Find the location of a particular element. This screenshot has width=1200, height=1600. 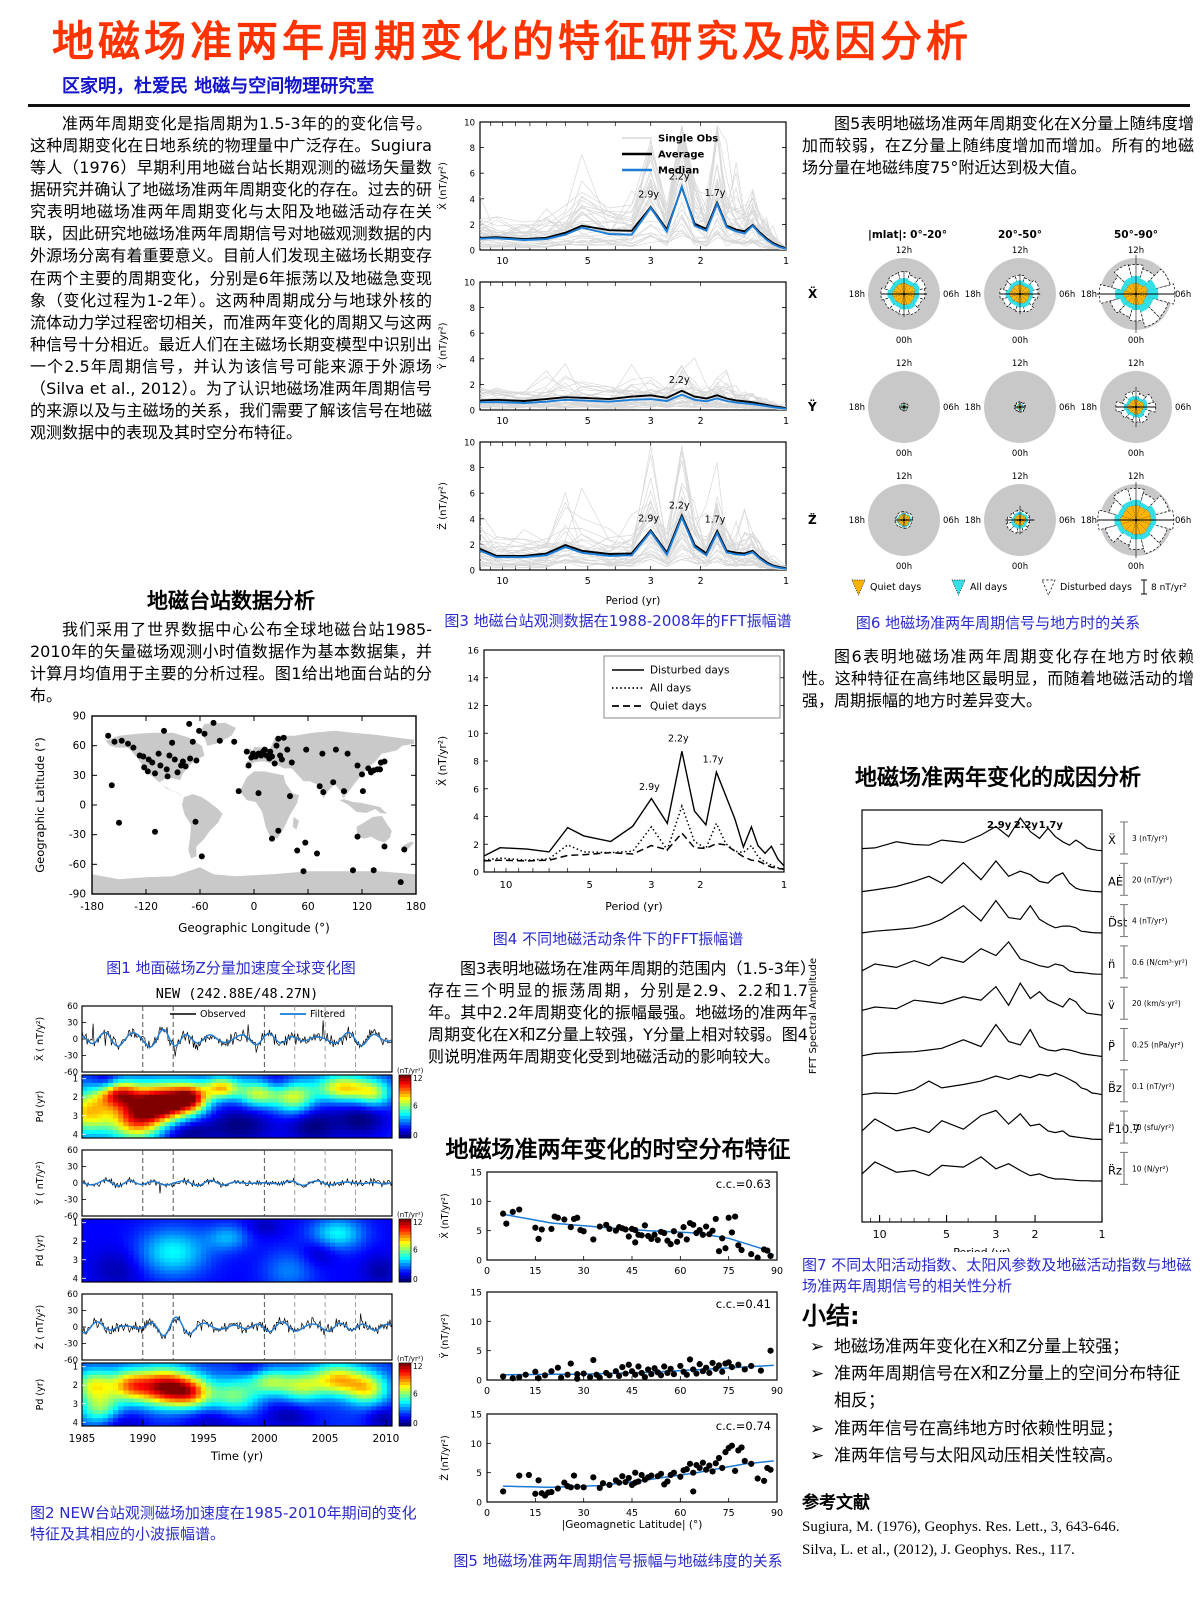

header-divider is located at coordinates (609, 105).